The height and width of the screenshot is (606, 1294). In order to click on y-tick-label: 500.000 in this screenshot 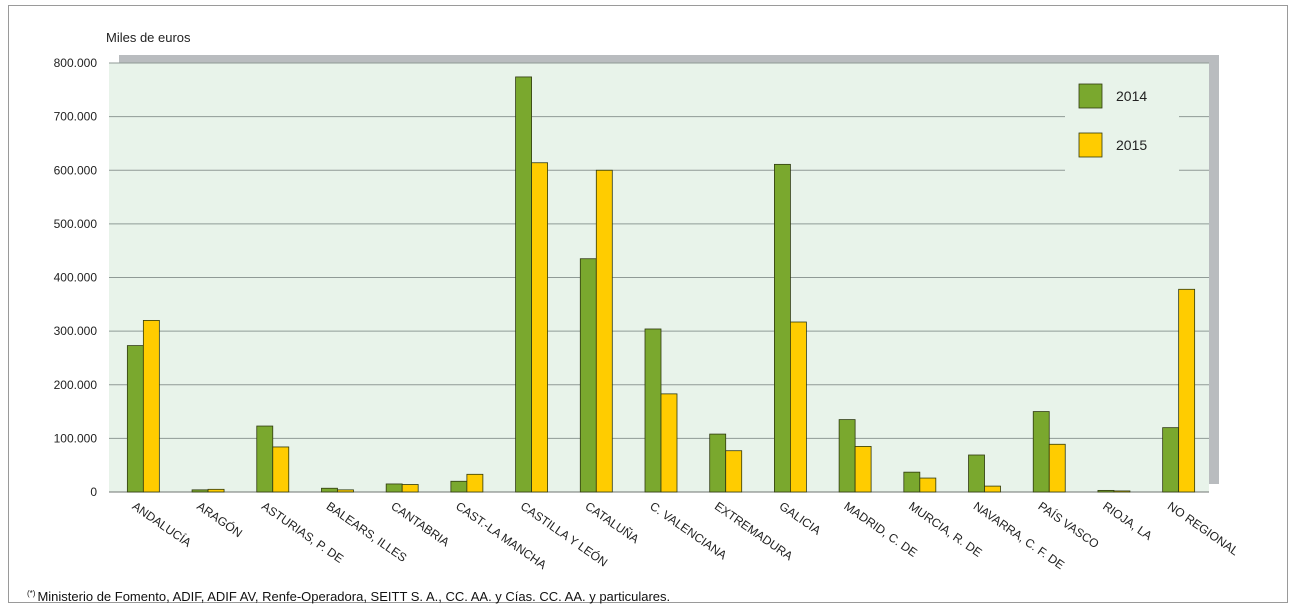, I will do `click(76, 224)`.